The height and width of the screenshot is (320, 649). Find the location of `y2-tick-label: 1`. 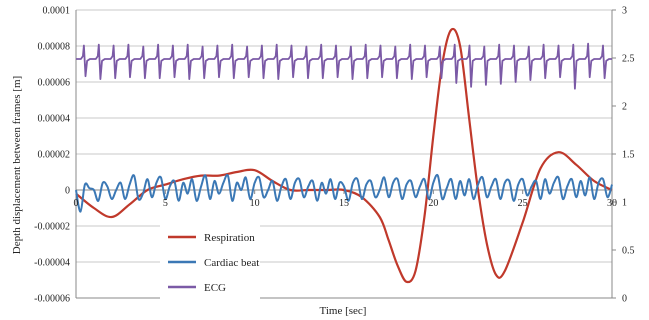

y2-tick-label: 1 is located at coordinates (624, 203).